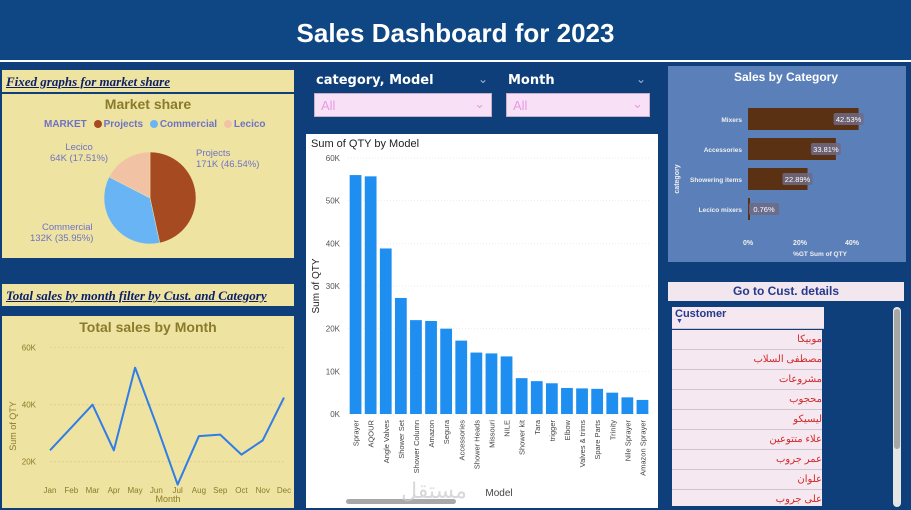 This screenshot has width=911, height=510. I want to click on bar-elbow, so click(567, 400).